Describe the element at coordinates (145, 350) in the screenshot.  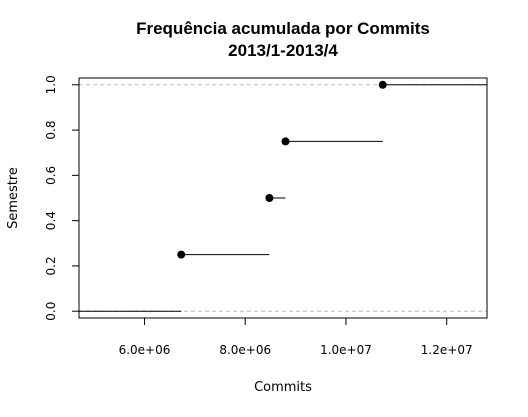
I see `x-tick-label: 6.0e+06` at that location.